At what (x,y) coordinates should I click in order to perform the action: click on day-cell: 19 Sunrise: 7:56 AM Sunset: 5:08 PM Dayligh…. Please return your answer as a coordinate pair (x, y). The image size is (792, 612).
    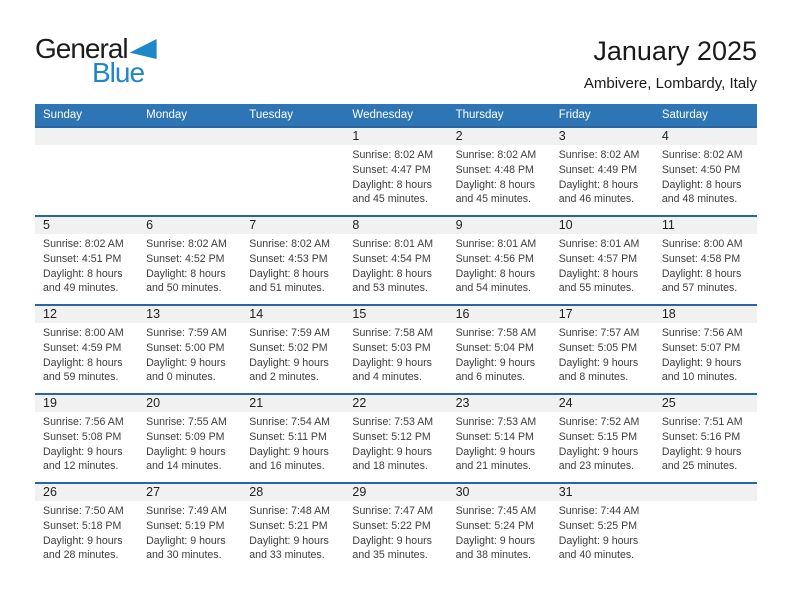
    Looking at the image, I should click on (87, 438).